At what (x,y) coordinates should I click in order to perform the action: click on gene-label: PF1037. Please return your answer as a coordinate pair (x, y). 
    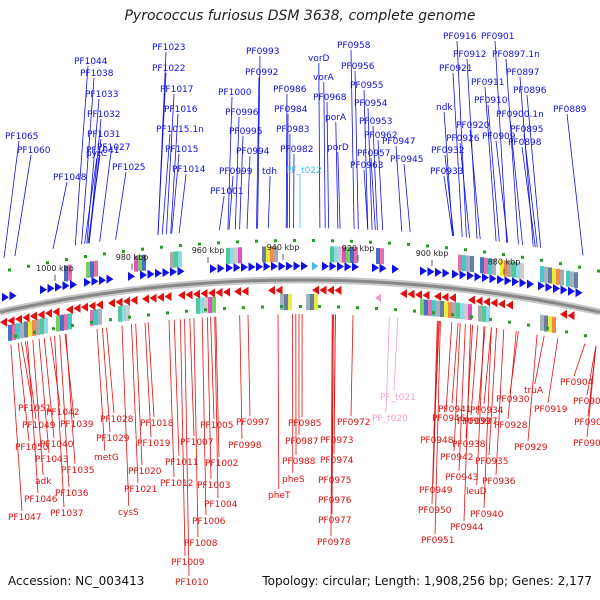
    Looking at the image, I should click on (67, 514).